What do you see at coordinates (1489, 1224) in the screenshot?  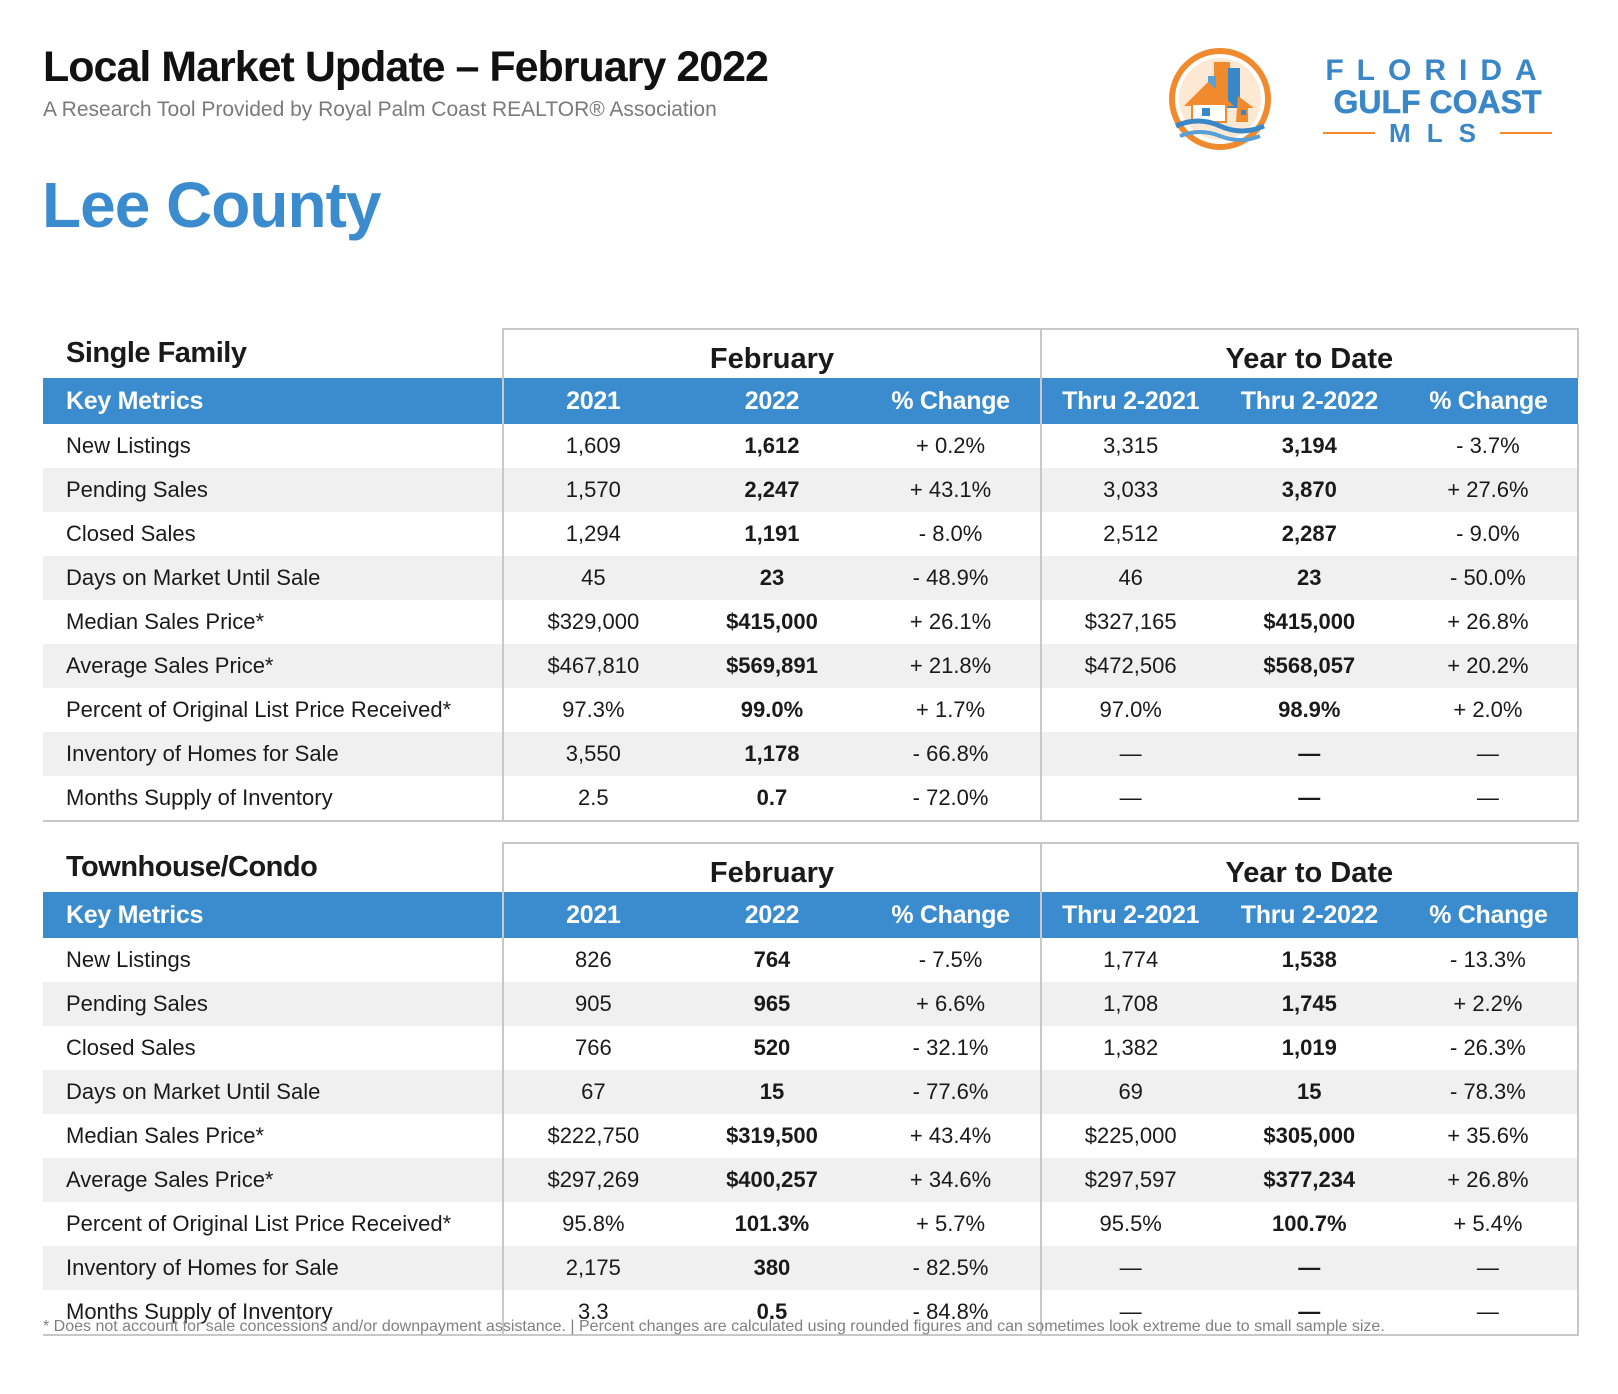 I see `ytd-pct-change: + 5.4%` at bounding box center [1489, 1224].